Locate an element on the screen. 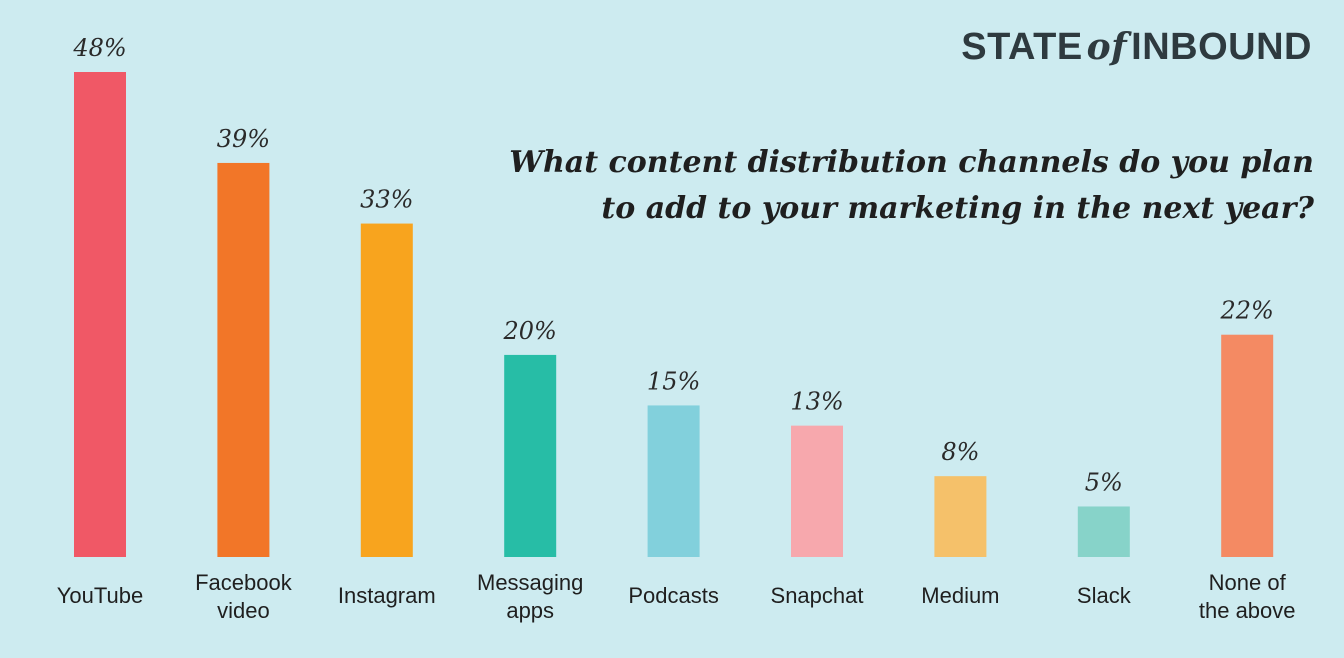 Image resolution: width=1344 pixels, height=658 pixels. value-label: 15% is located at coordinates (673, 381).